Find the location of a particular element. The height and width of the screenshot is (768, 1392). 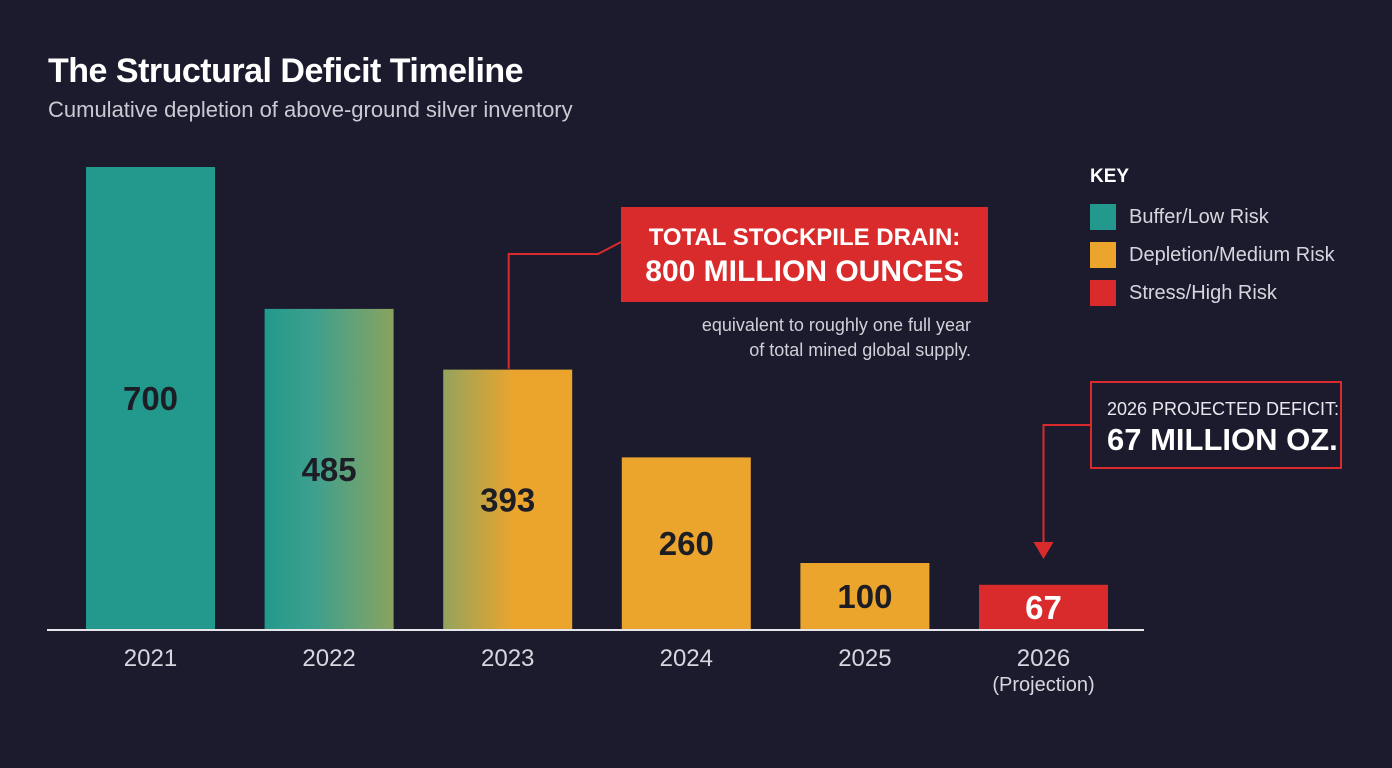

legend-item-low-risk: Buffer/Low Risk is located at coordinates (1212, 217).